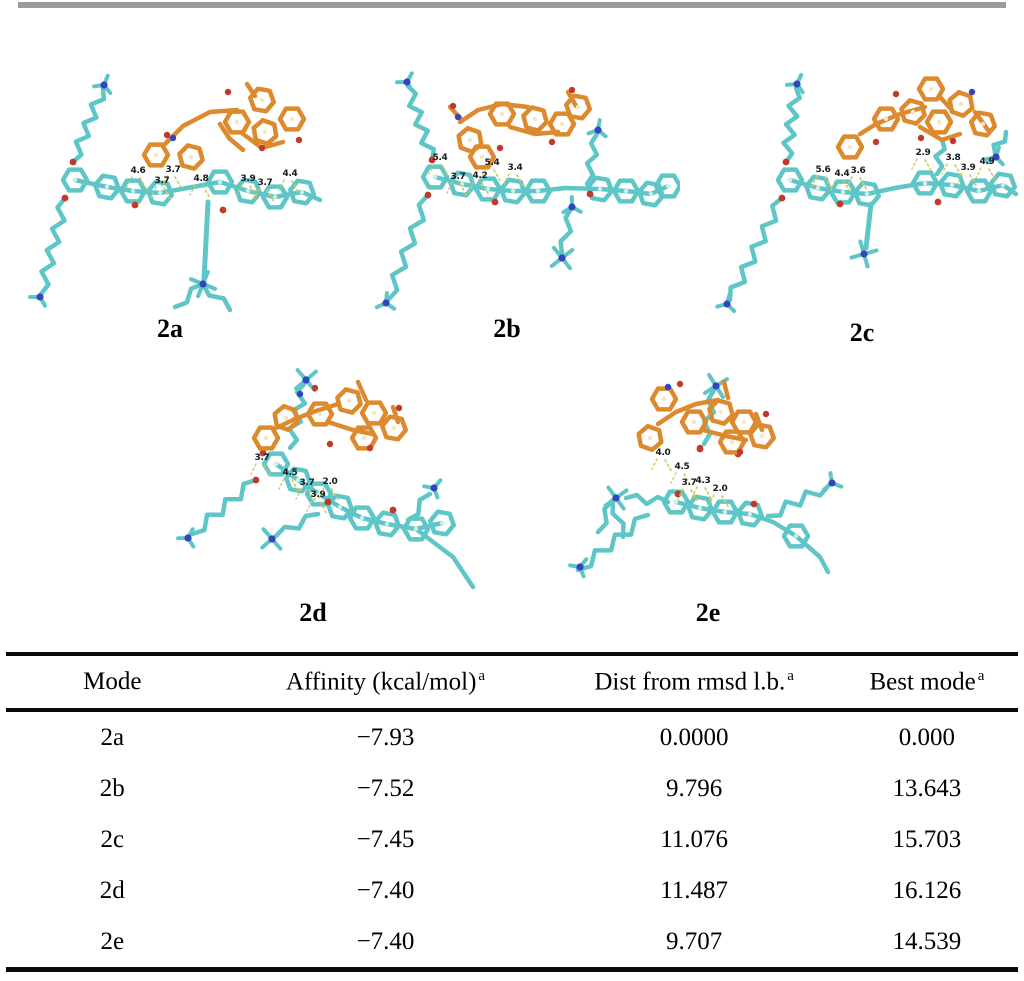 The image size is (1024, 981). I want to click on cell-mode: 2e, so click(112, 941).